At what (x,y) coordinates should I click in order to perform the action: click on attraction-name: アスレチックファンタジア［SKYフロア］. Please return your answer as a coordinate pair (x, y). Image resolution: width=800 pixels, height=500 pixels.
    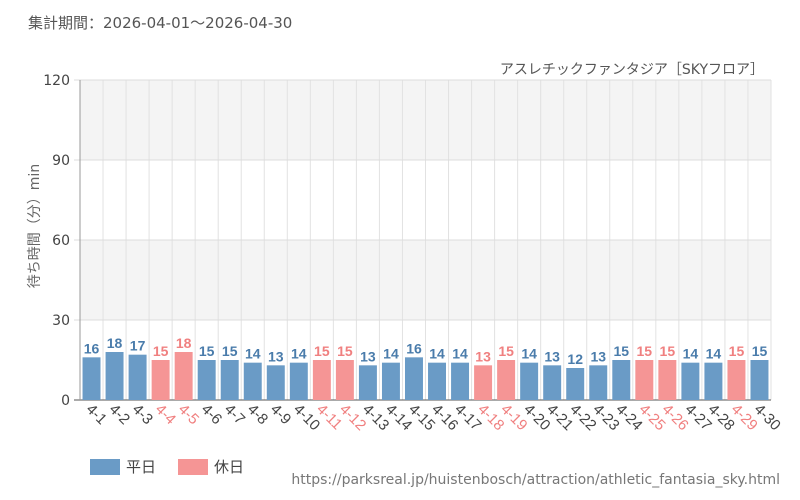
    Looking at the image, I should click on (631, 70).